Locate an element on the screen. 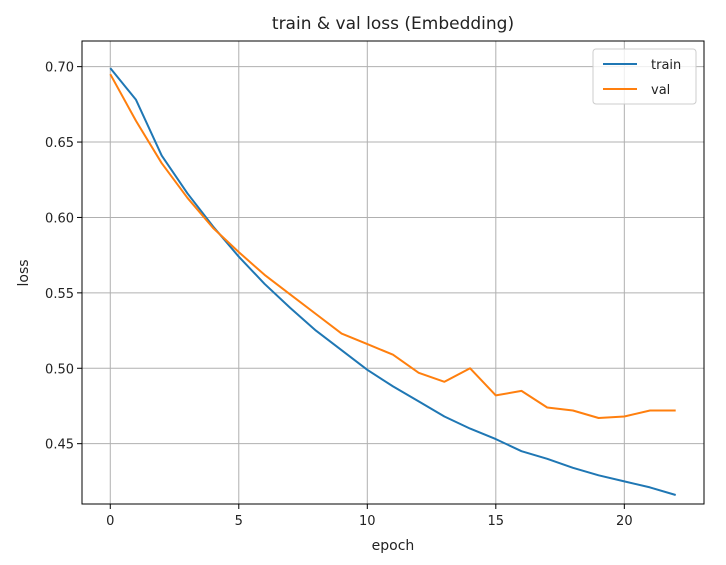 The width and height of the screenshot is (726, 565). y-tick-label: 0.55 is located at coordinates (59, 294).